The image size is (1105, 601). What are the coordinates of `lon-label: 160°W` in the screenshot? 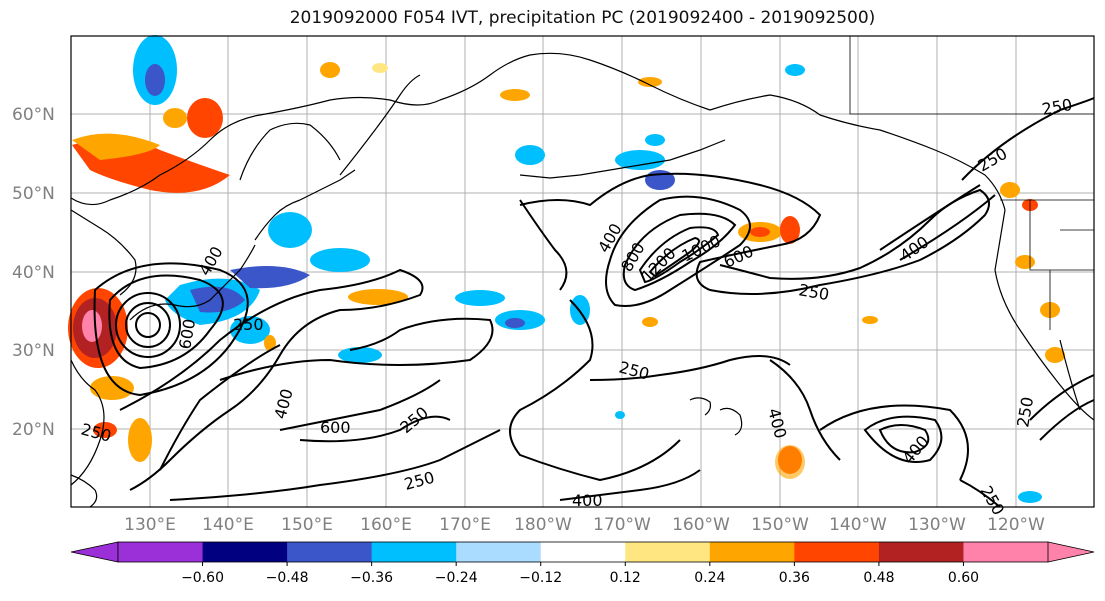 It's located at (701, 525).